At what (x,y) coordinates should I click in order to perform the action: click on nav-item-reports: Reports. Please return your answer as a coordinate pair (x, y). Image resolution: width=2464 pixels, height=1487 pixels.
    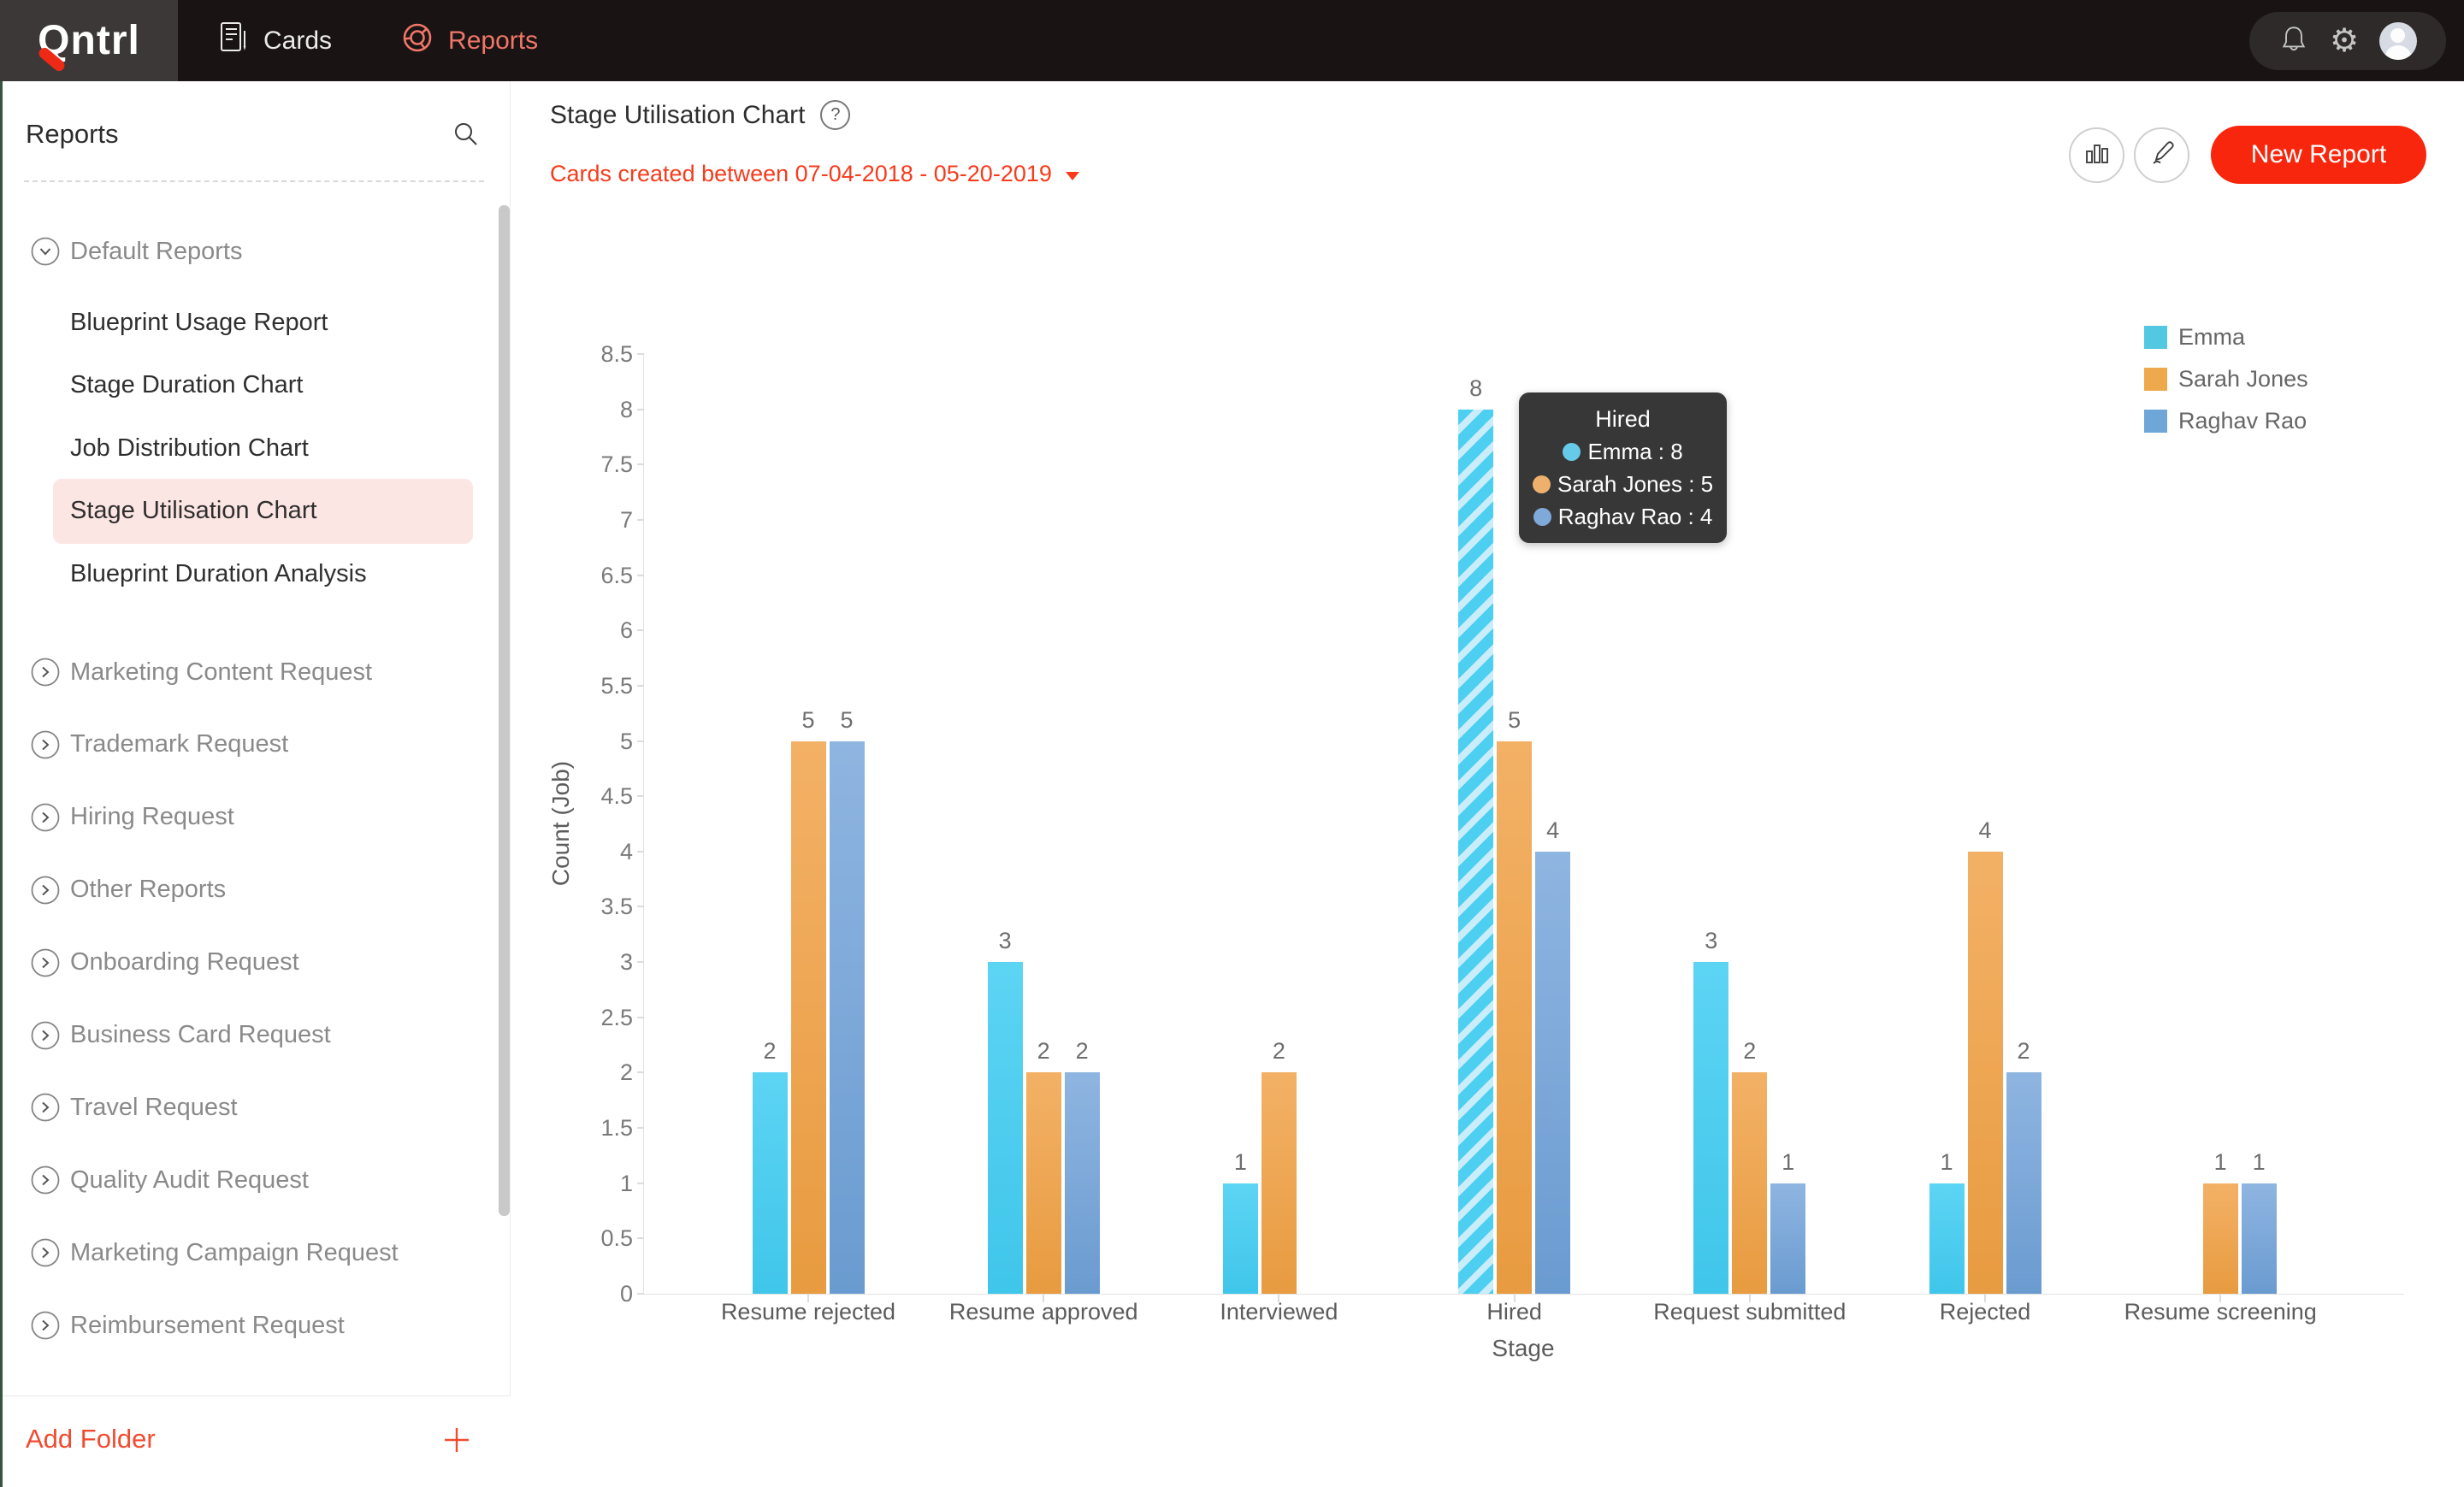
    Looking at the image, I should click on (469, 41).